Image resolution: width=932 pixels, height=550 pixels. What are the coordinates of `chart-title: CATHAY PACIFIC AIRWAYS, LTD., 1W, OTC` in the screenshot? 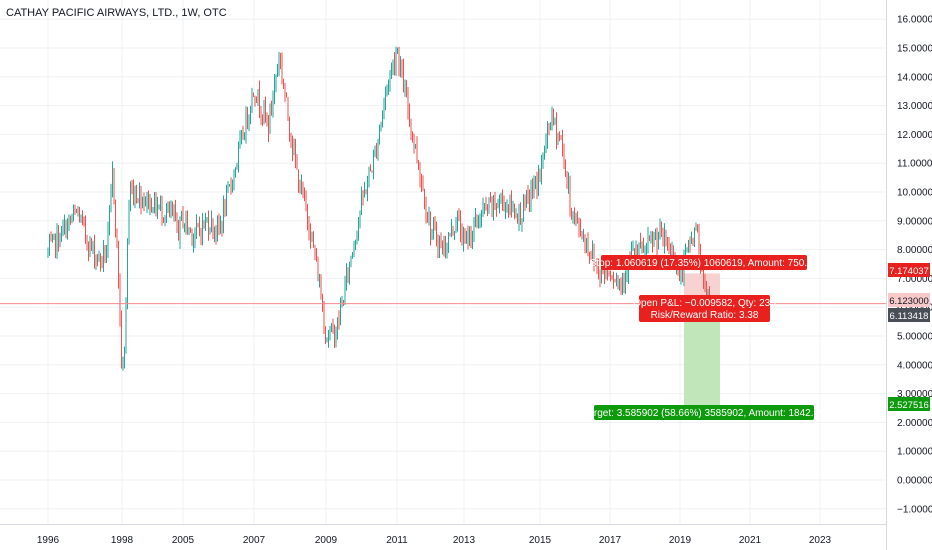 It's located at (116, 13).